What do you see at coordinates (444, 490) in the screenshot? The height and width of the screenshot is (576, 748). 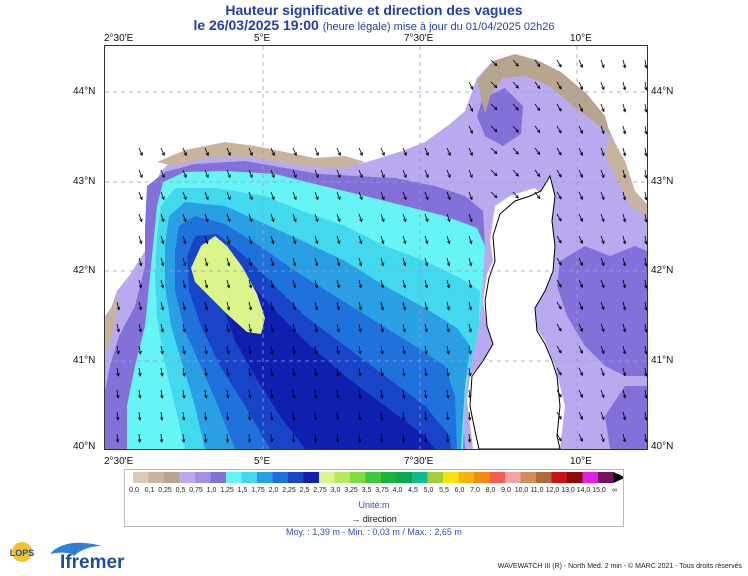 I see `legend-value: 5,5` at bounding box center [444, 490].